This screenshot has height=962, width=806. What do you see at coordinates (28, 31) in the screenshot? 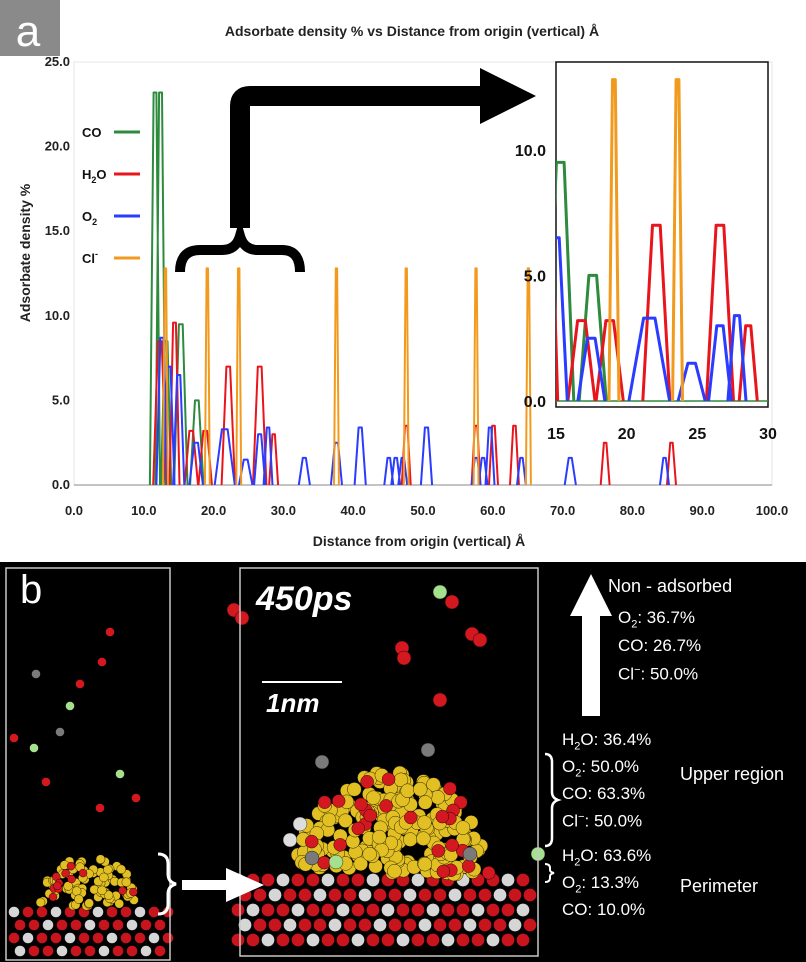
I see `panel-letter: a` at bounding box center [28, 31].